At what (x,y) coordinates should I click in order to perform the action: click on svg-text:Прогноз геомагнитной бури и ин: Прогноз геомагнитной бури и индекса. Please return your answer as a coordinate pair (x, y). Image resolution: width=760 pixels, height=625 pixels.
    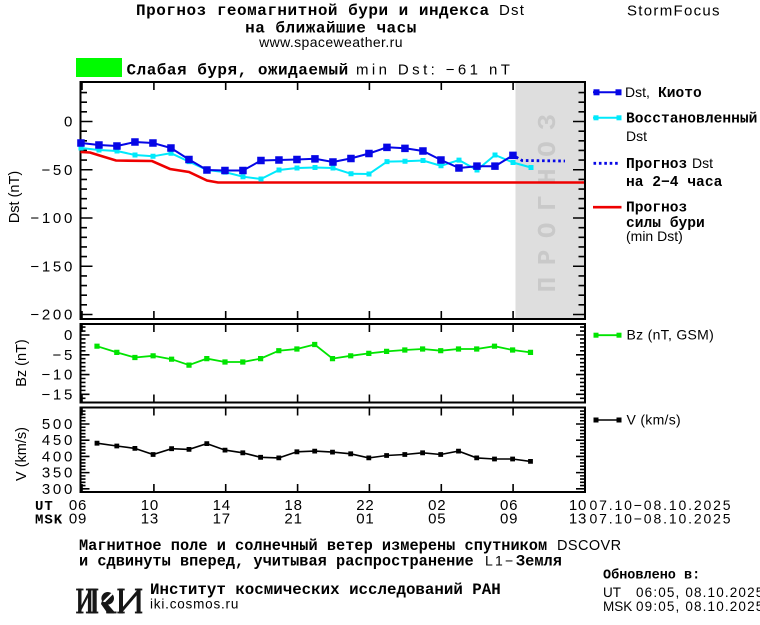
    Looking at the image, I should click on (313, 11).